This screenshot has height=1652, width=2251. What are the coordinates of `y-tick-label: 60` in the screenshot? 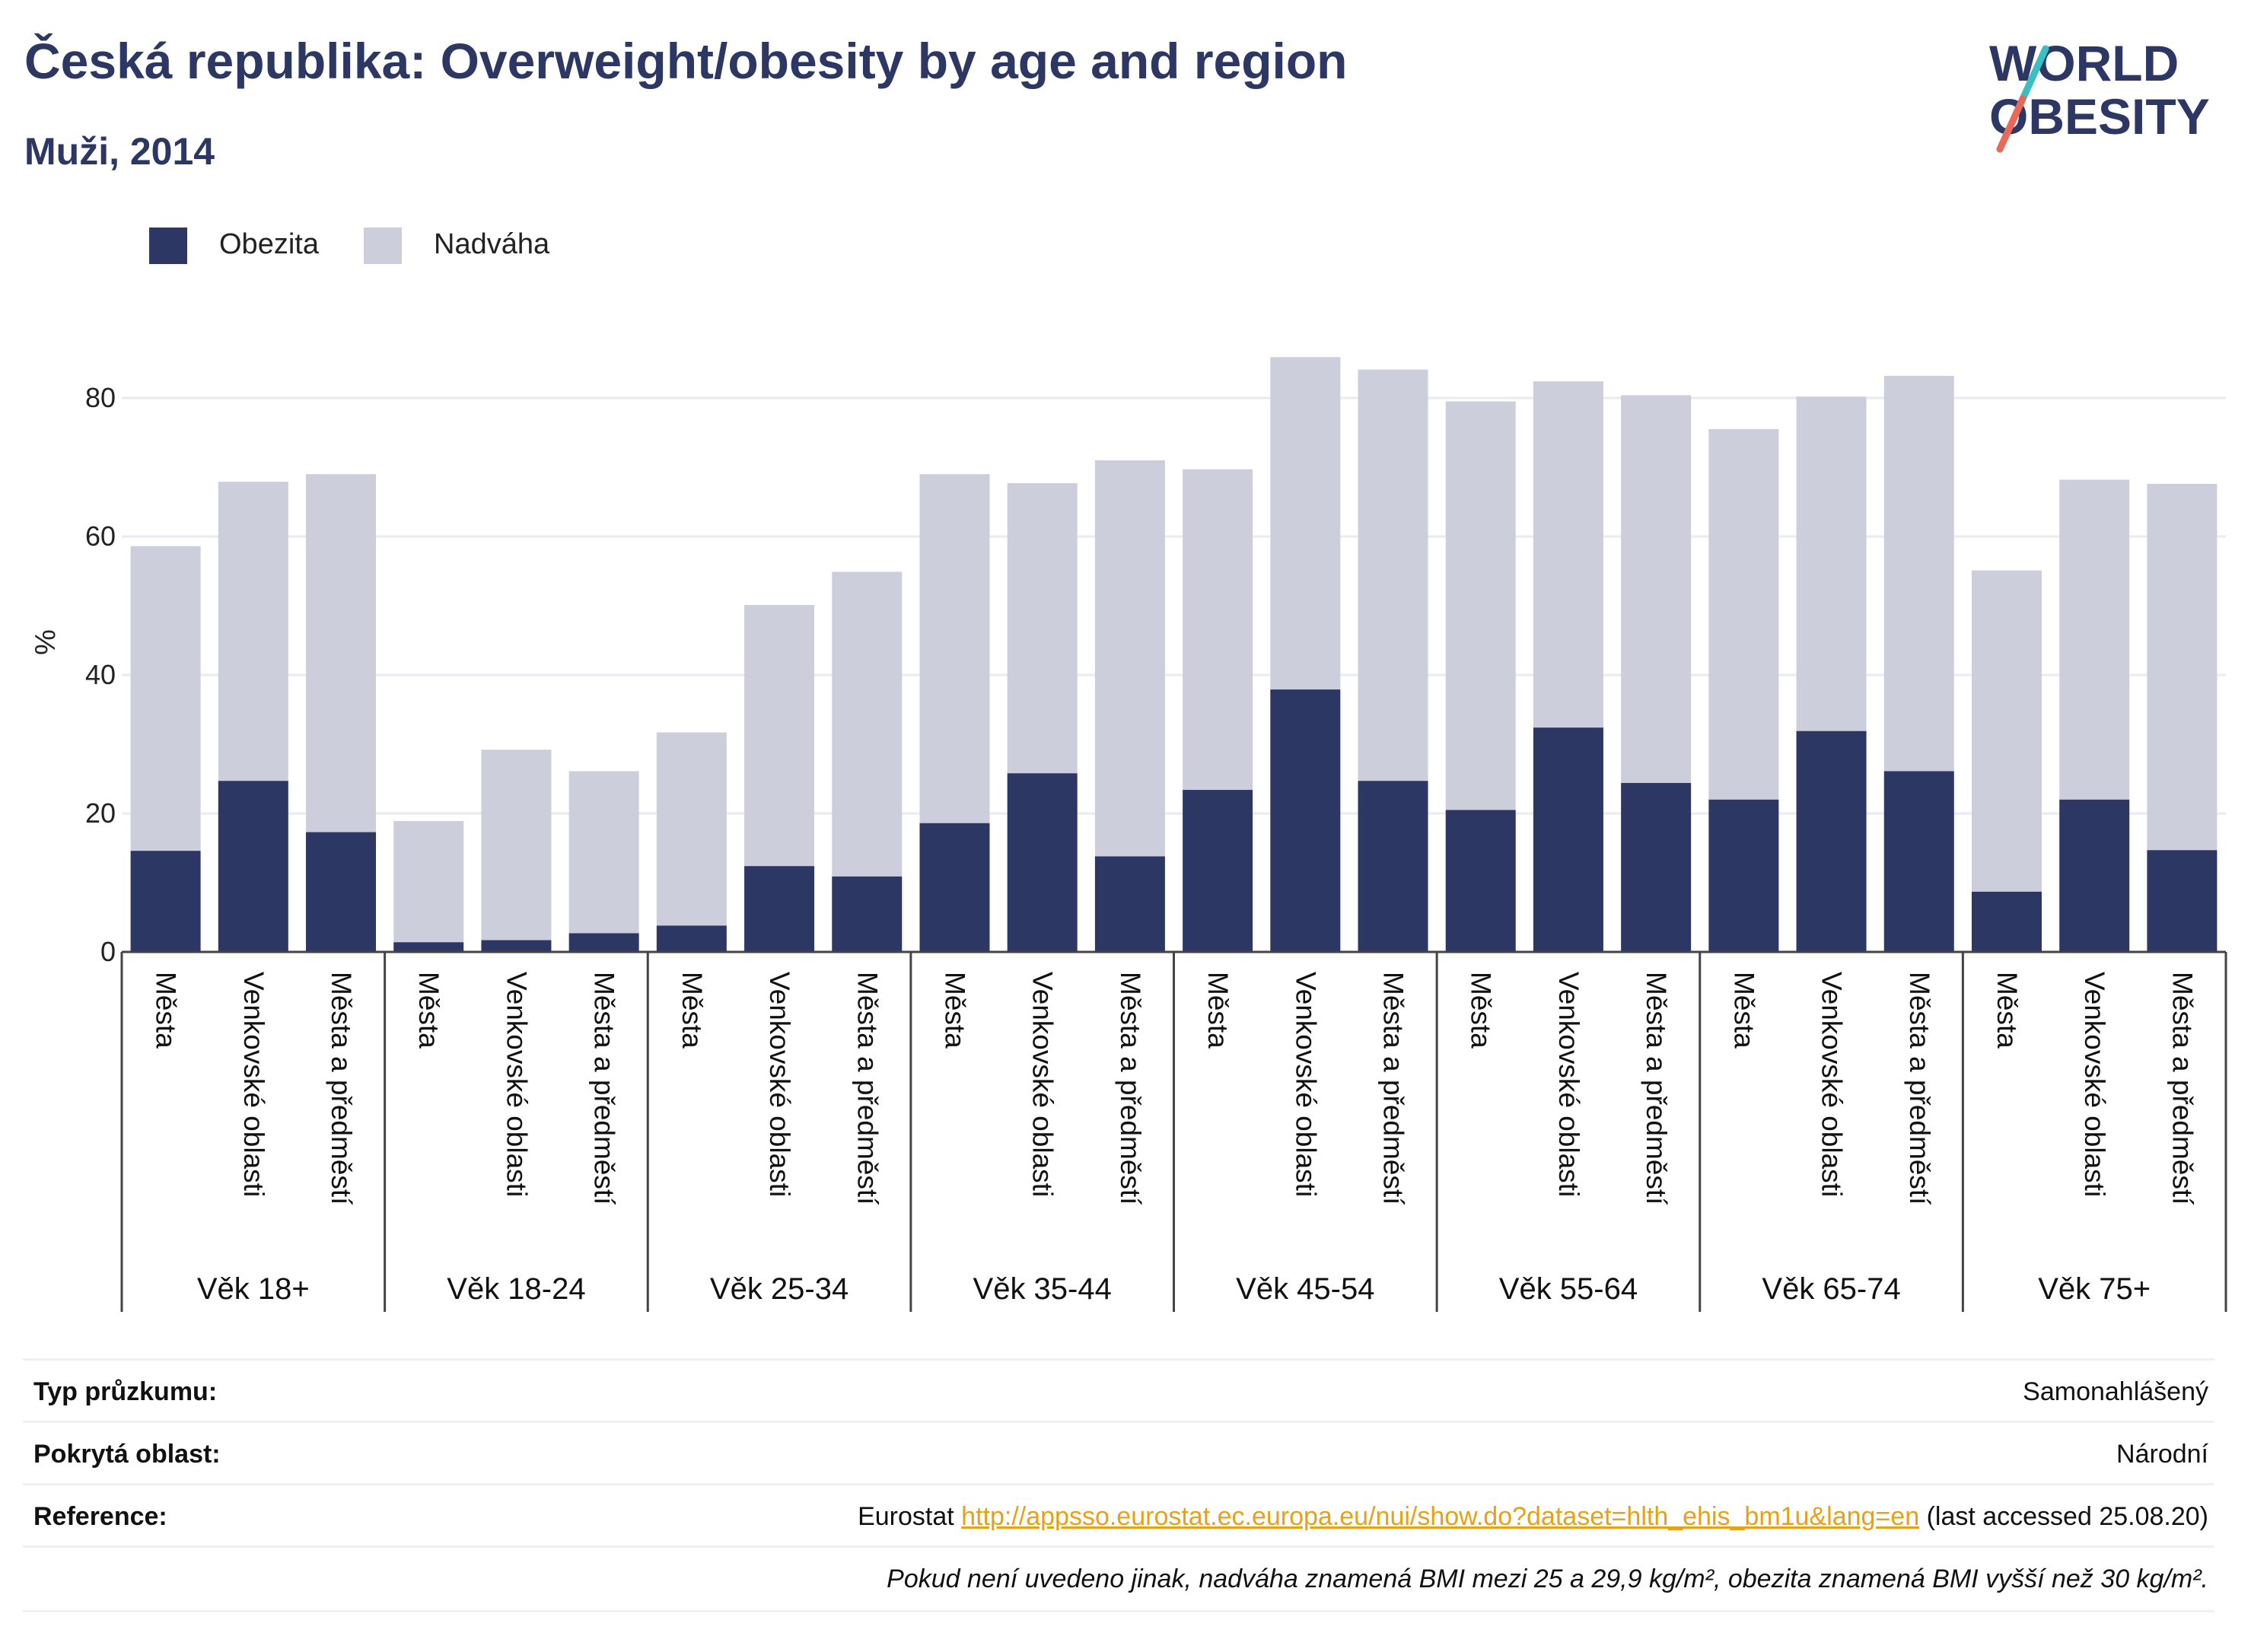 It's located at (100, 536).